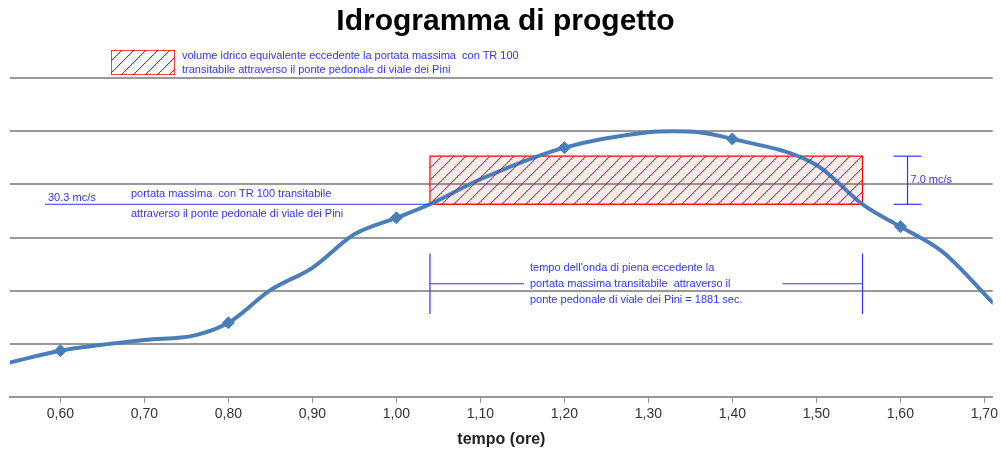 The image size is (1001, 457). What do you see at coordinates (480, 413) in the screenshot?
I see `x-tick-label: 1,10` at bounding box center [480, 413].